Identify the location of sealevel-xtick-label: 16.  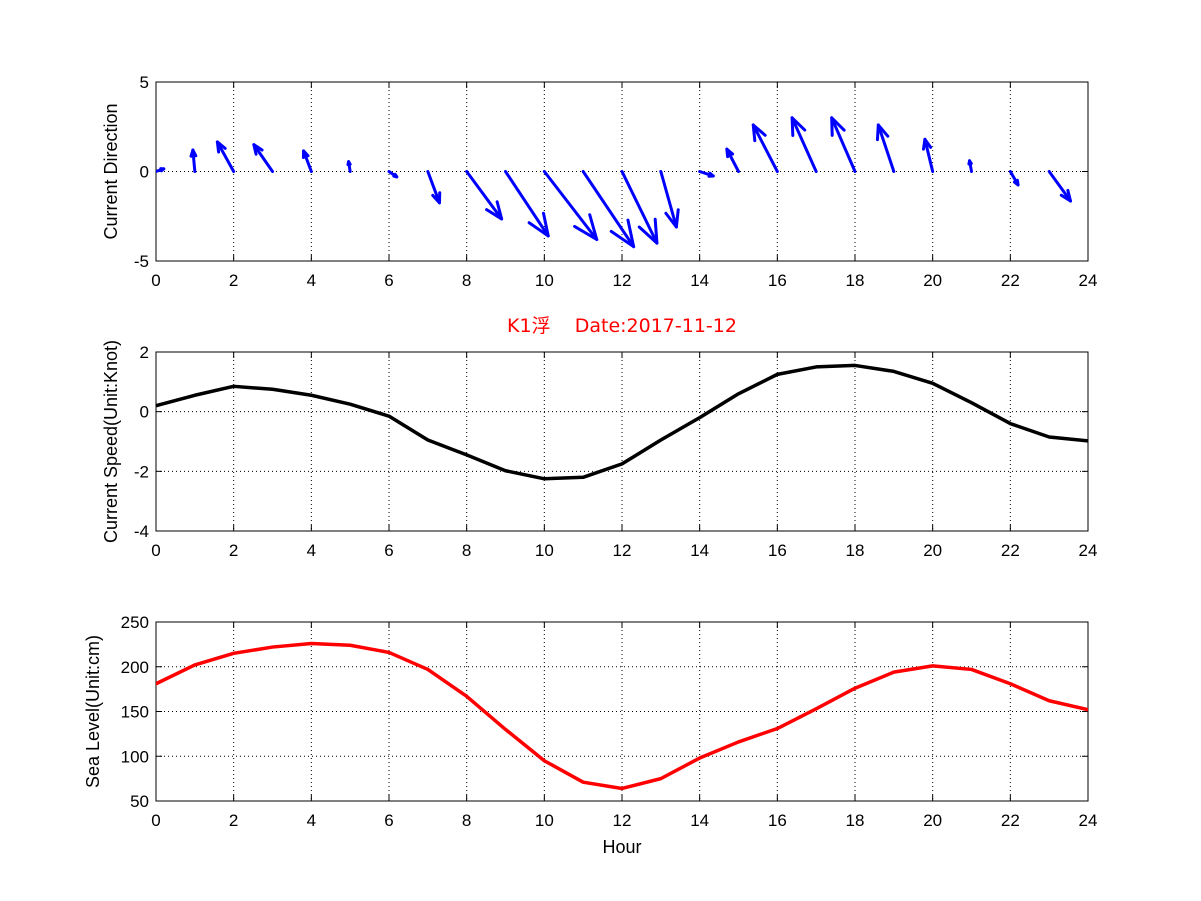
(777, 820).